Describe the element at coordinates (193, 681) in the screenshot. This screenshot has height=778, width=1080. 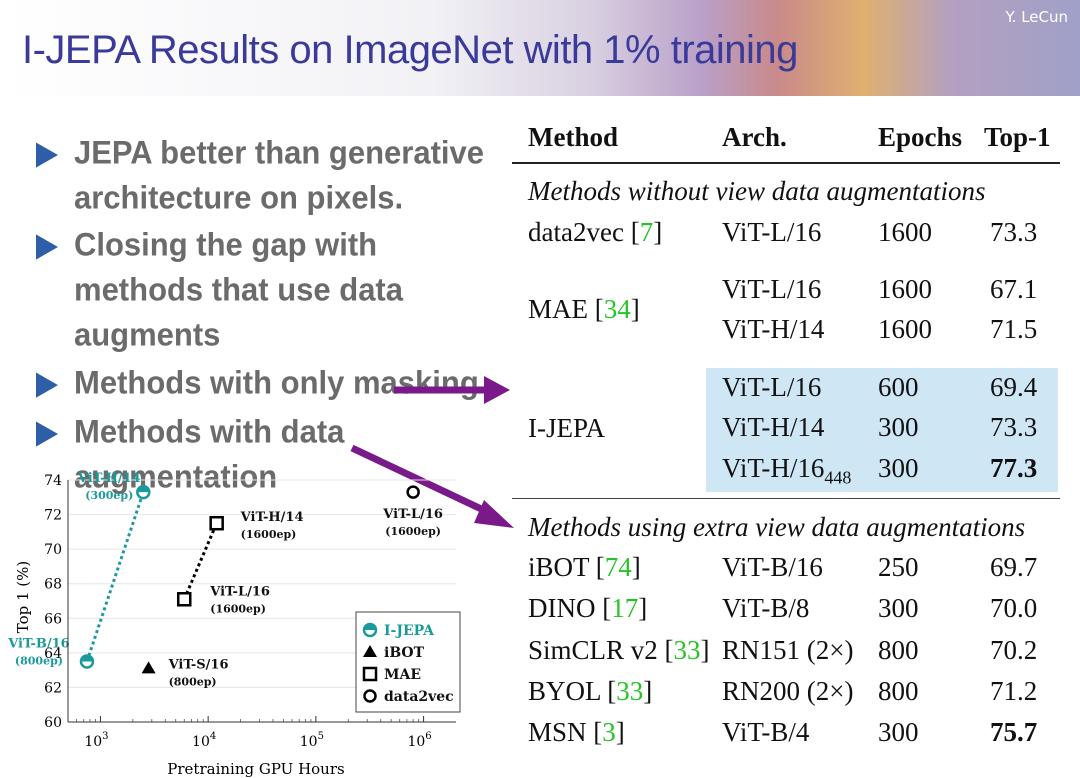
I see `point-sublabel: (800ep)` at that location.